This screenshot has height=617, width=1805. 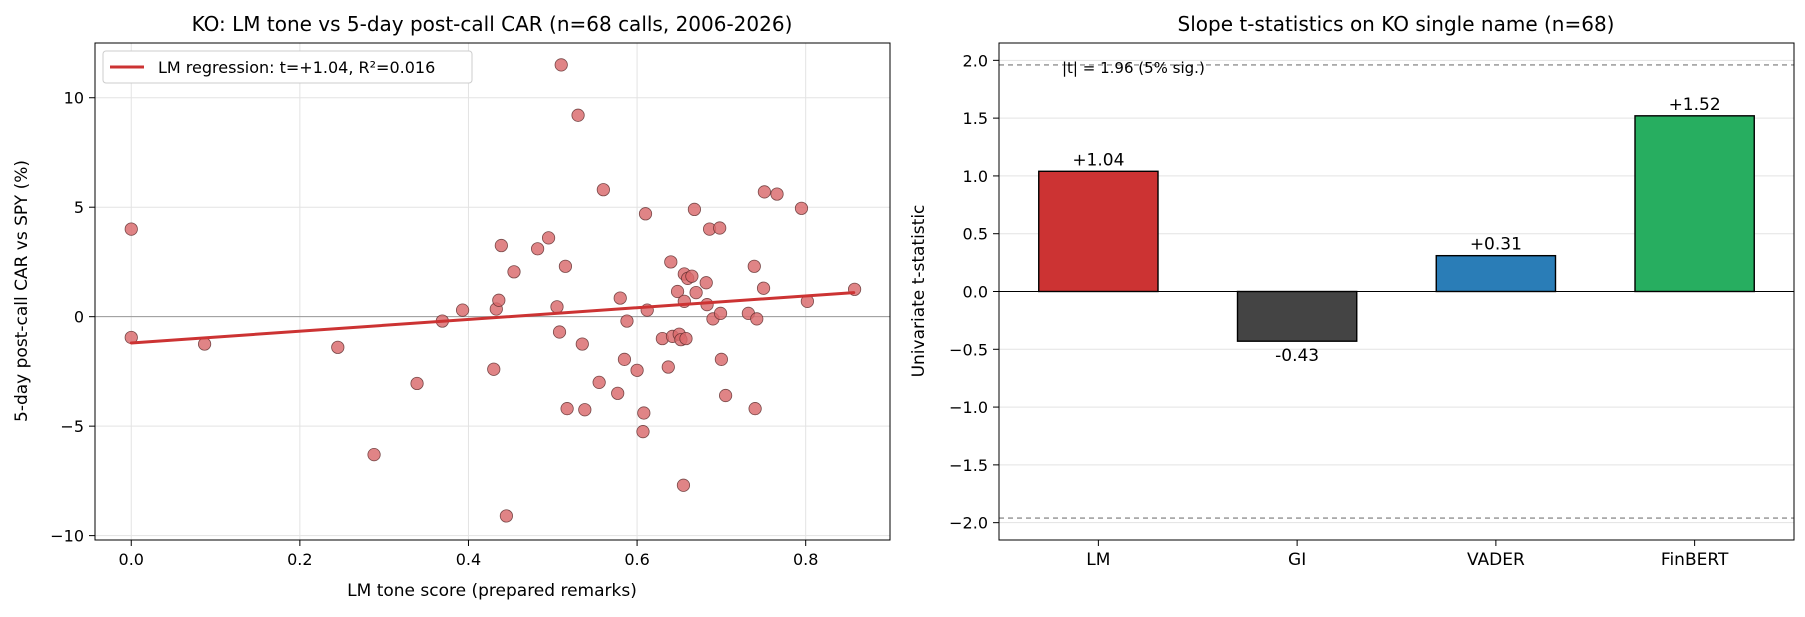 I want to click on legend-entry-regression: LM regression: t=+1.04, R²=0.016, so click(x=296, y=67).